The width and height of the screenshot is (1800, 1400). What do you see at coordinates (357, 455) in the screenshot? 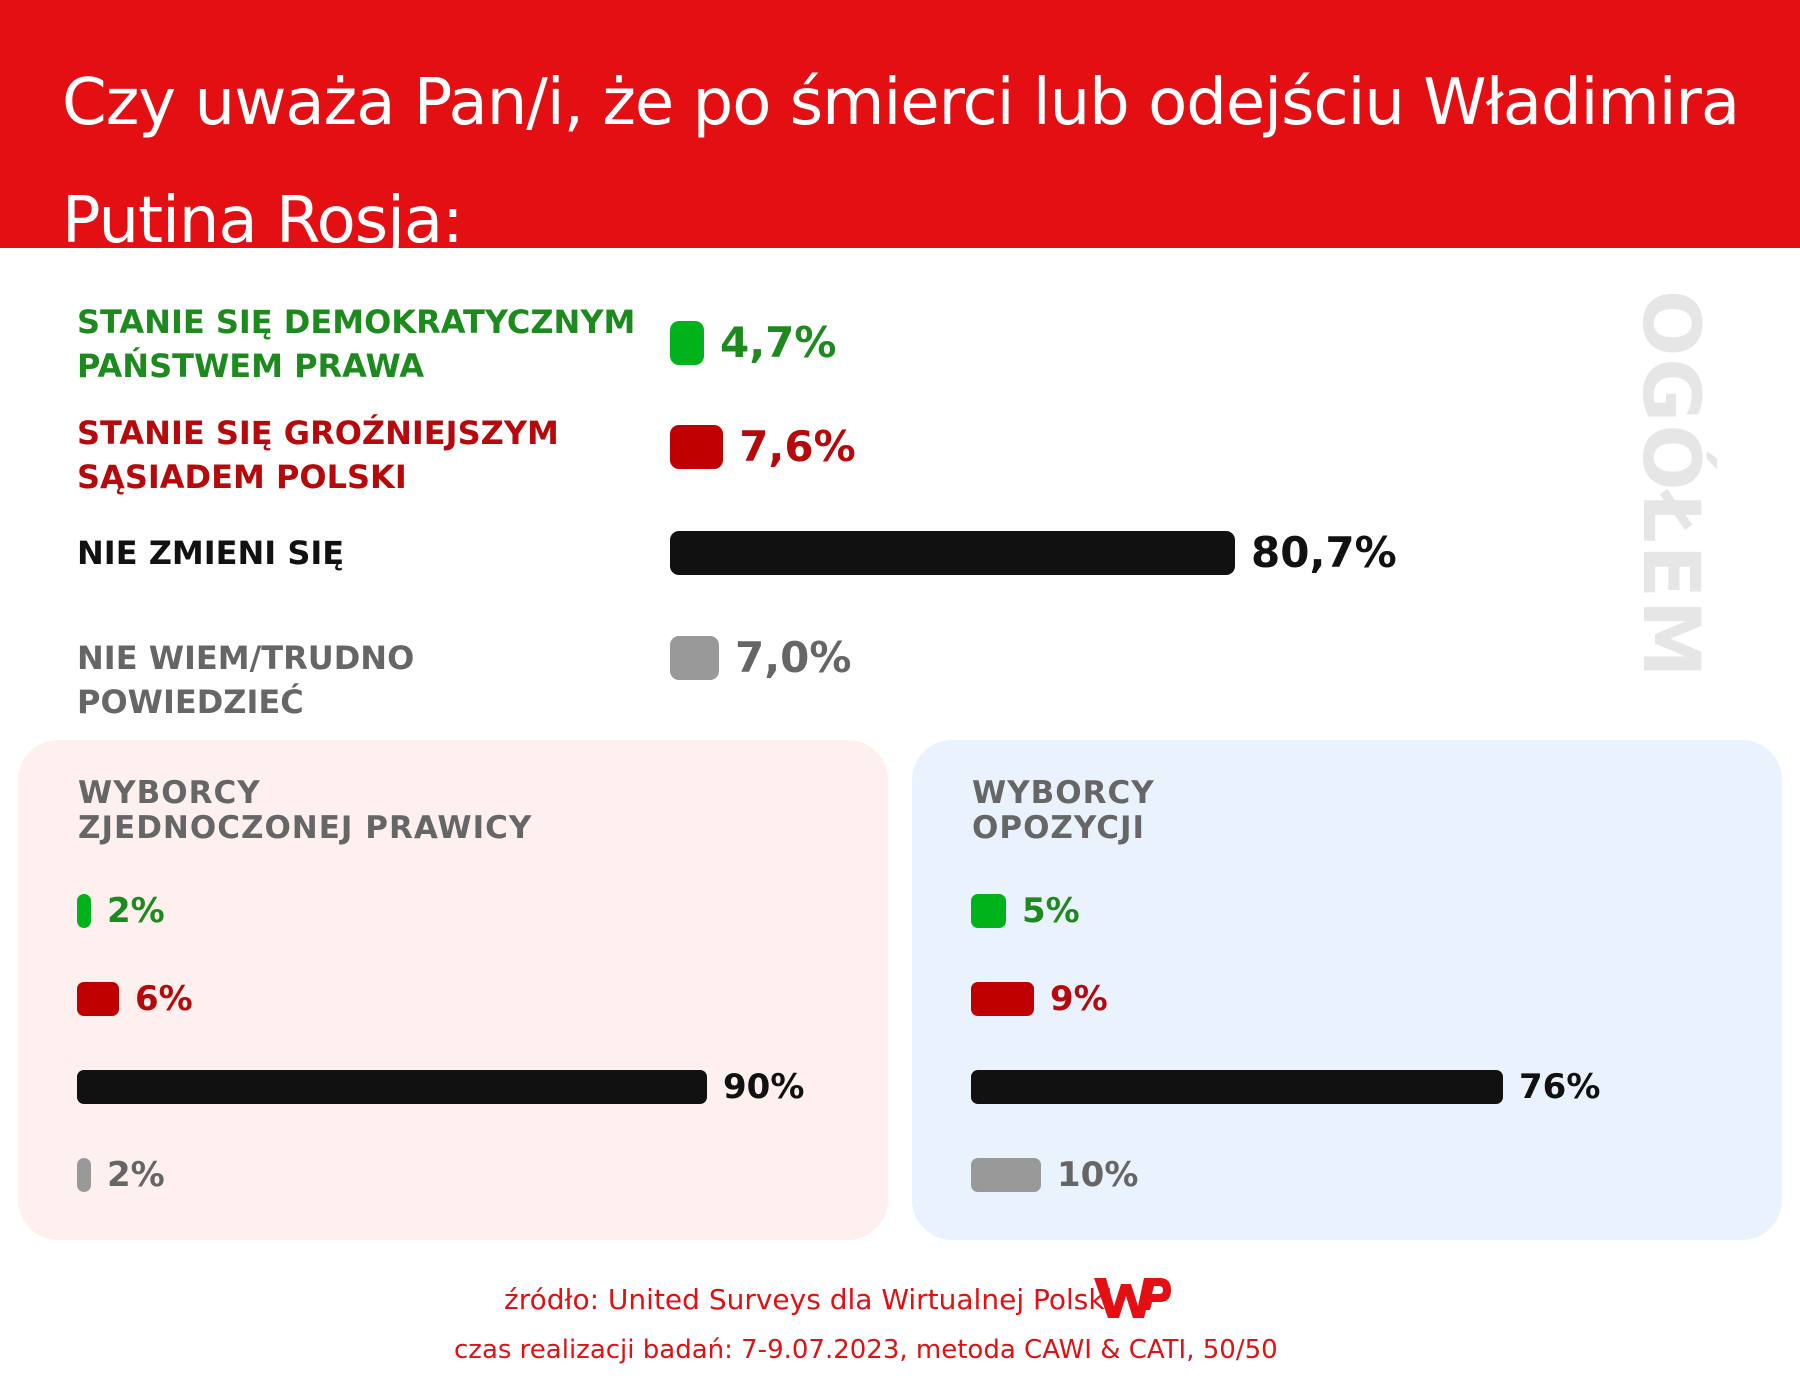
I see `category-label-dangerous: STANIE SIĘ GROŹNIEJSZYM SĄSIADEM POLSKI` at bounding box center [357, 455].